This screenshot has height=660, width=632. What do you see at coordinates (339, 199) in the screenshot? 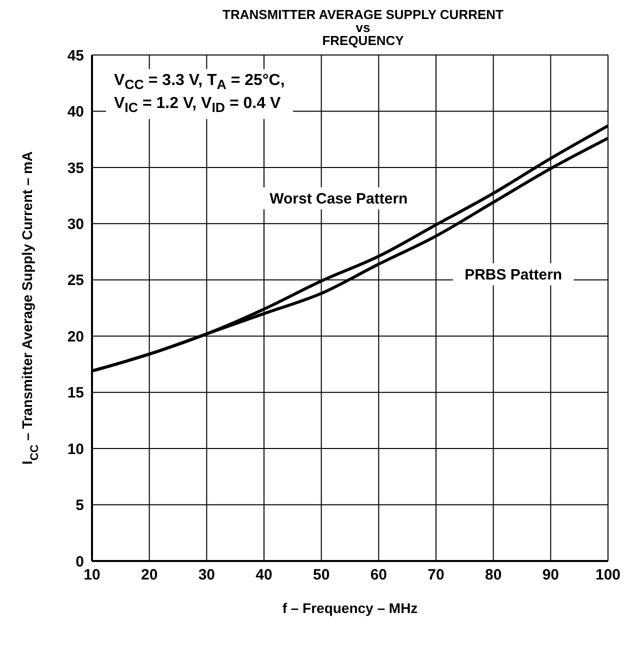
I see `series-label: Worst Case Pattern` at bounding box center [339, 199].